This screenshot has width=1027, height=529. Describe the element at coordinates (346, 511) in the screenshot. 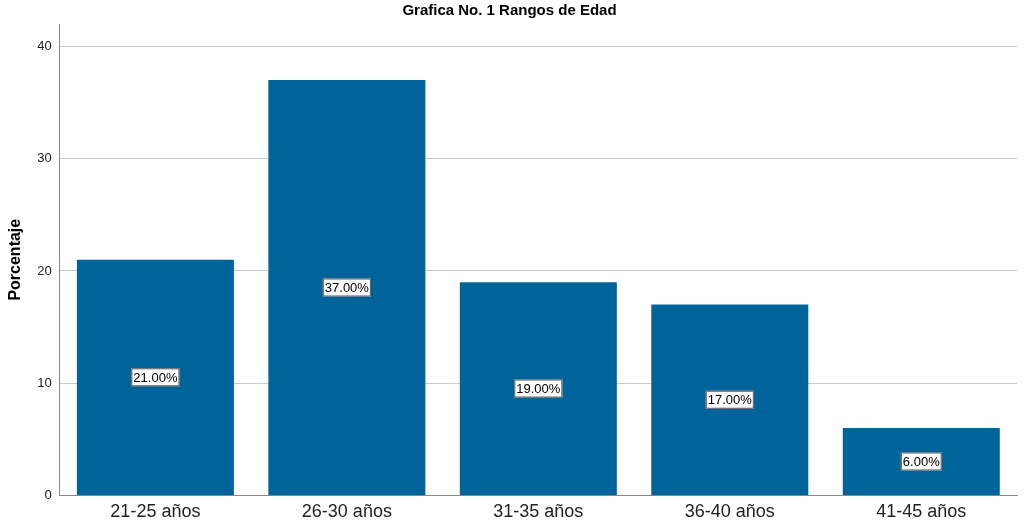

I see `x-tick-label: 26-30 años` at that location.